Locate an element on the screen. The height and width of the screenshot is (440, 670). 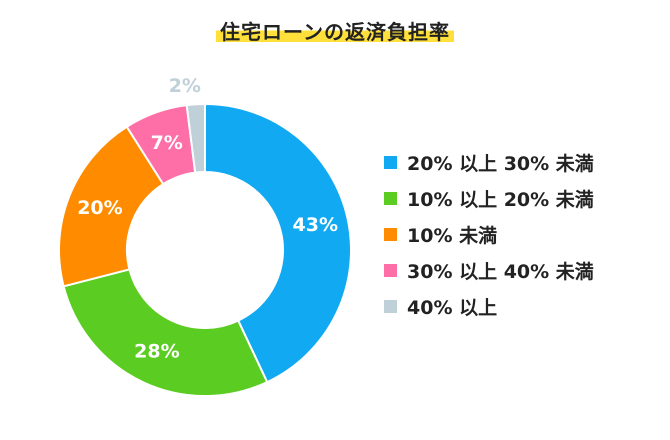
donut-slice-label-1: 43% is located at coordinates (315, 225).